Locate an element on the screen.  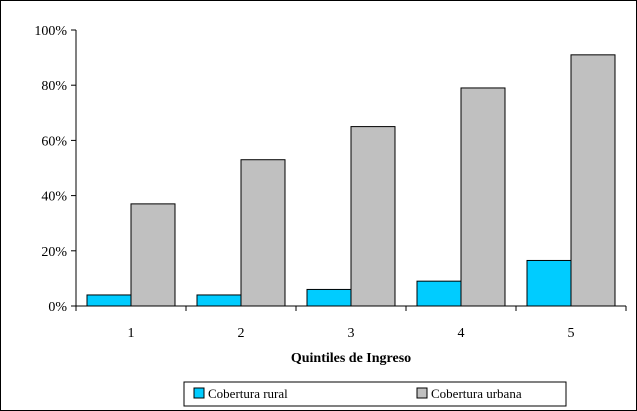
y-tick-label: 0% is located at coordinates (57, 307).